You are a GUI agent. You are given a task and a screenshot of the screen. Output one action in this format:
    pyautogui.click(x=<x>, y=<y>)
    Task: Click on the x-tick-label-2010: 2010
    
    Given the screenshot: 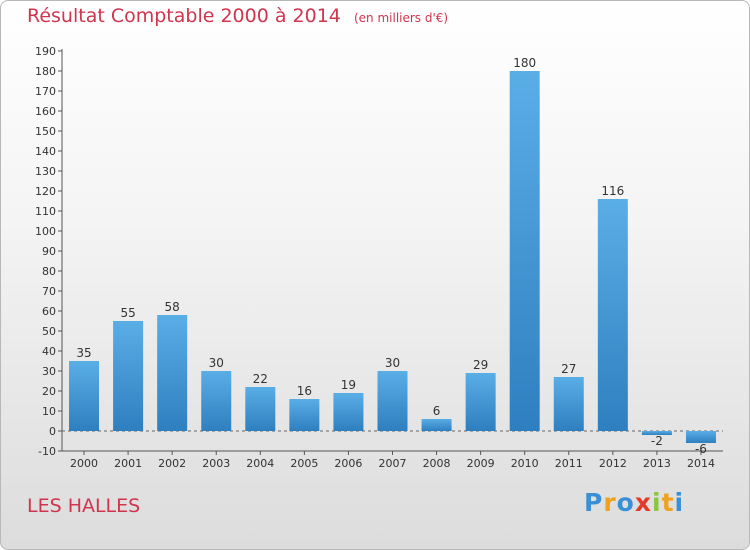 What is the action you would take?
    pyautogui.click(x=525, y=463)
    